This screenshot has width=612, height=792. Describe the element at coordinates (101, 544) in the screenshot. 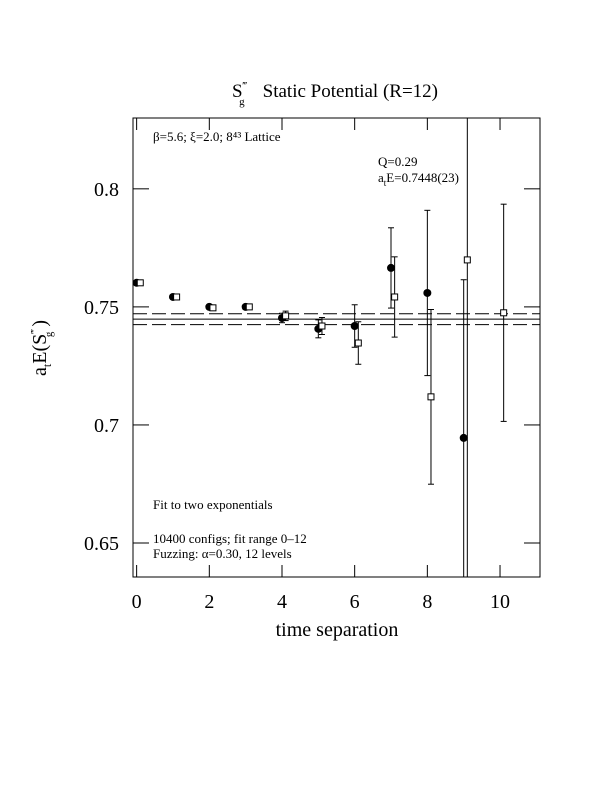

I see `y-tick-label: 0.65` at that location.